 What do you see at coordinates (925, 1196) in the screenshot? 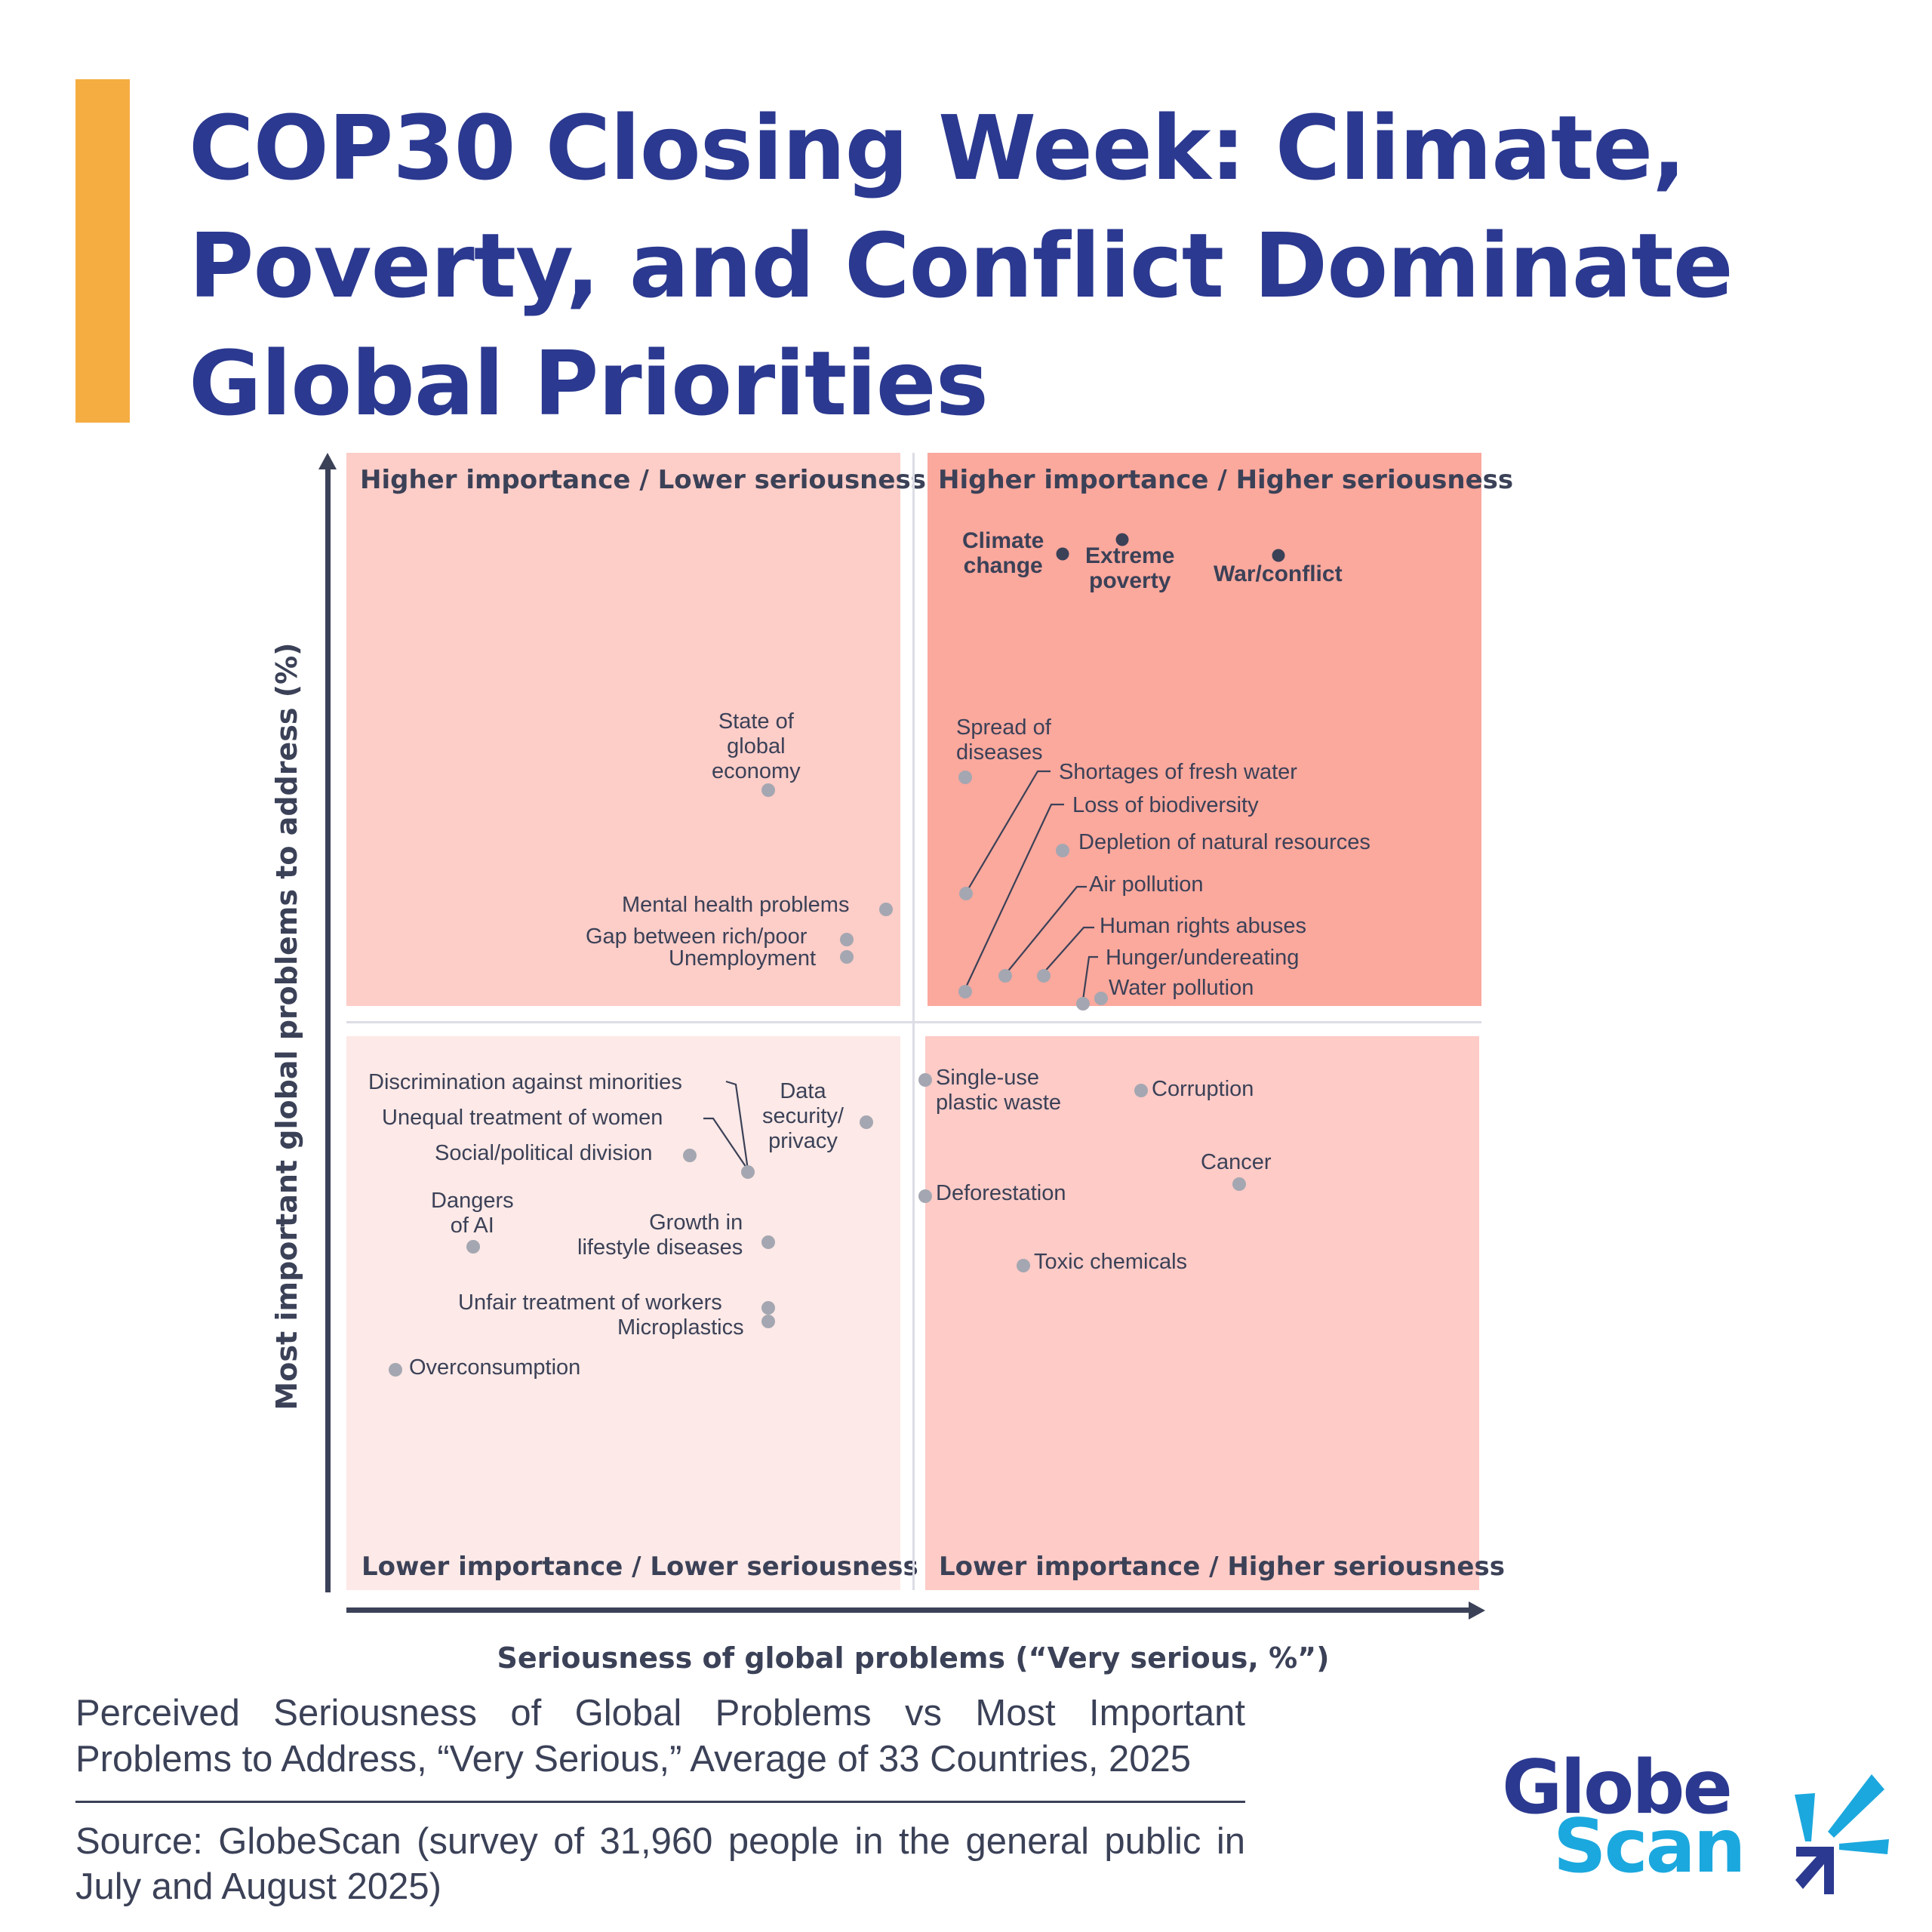
I see `point-deforestation` at bounding box center [925, 1196].